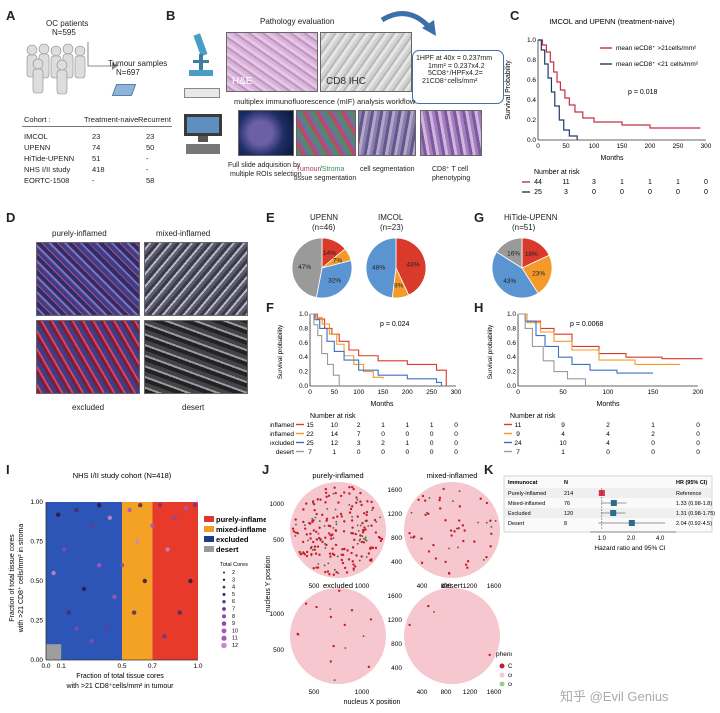  What do you see at coordinates (387, 133) in the screenshot?
I see `cell-seg-image` at bounding box center [387, 133].